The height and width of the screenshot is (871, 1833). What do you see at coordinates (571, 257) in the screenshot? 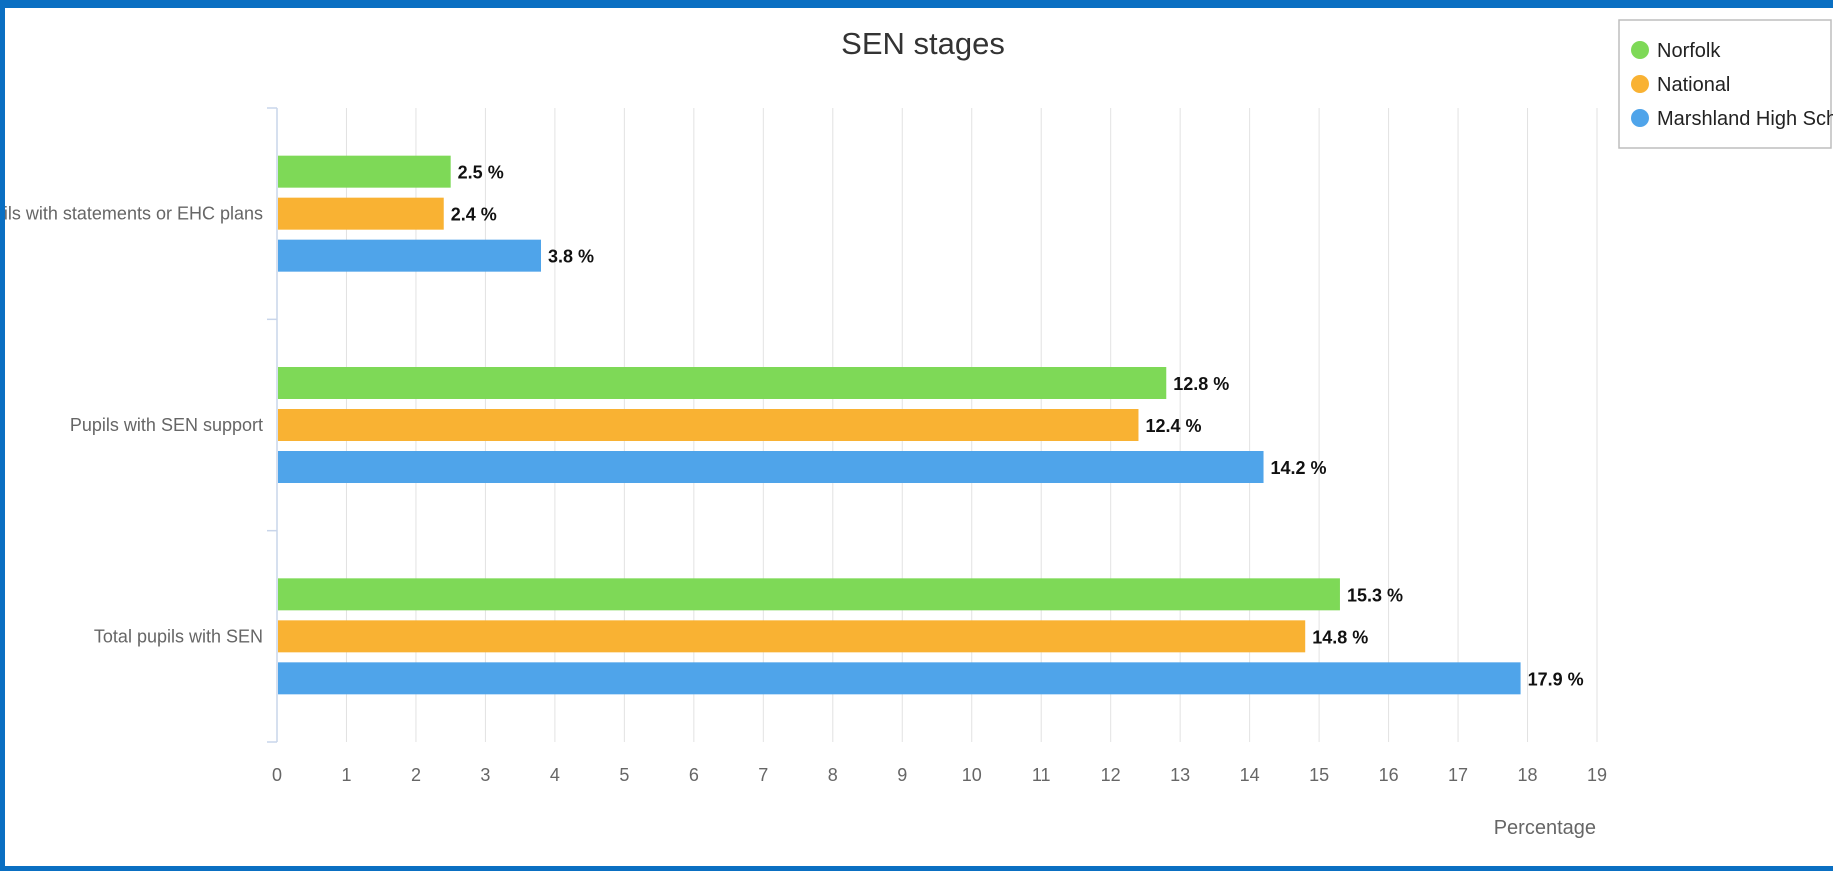
I see `data-label: 3.8 %` at bounding box center [571, 257].